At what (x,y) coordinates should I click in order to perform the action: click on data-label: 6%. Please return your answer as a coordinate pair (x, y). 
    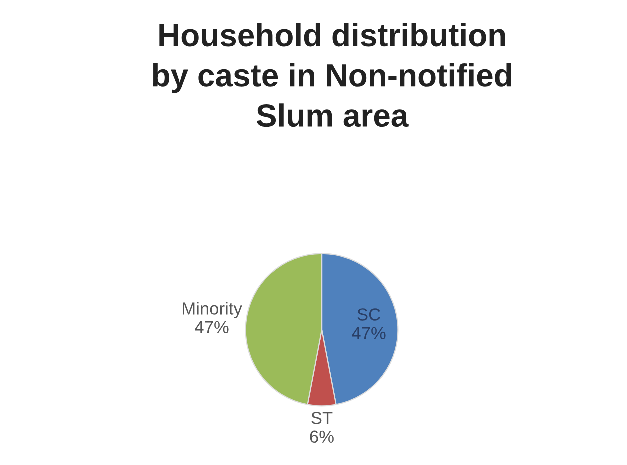
    Looking at the image, I should click on (322, 437).